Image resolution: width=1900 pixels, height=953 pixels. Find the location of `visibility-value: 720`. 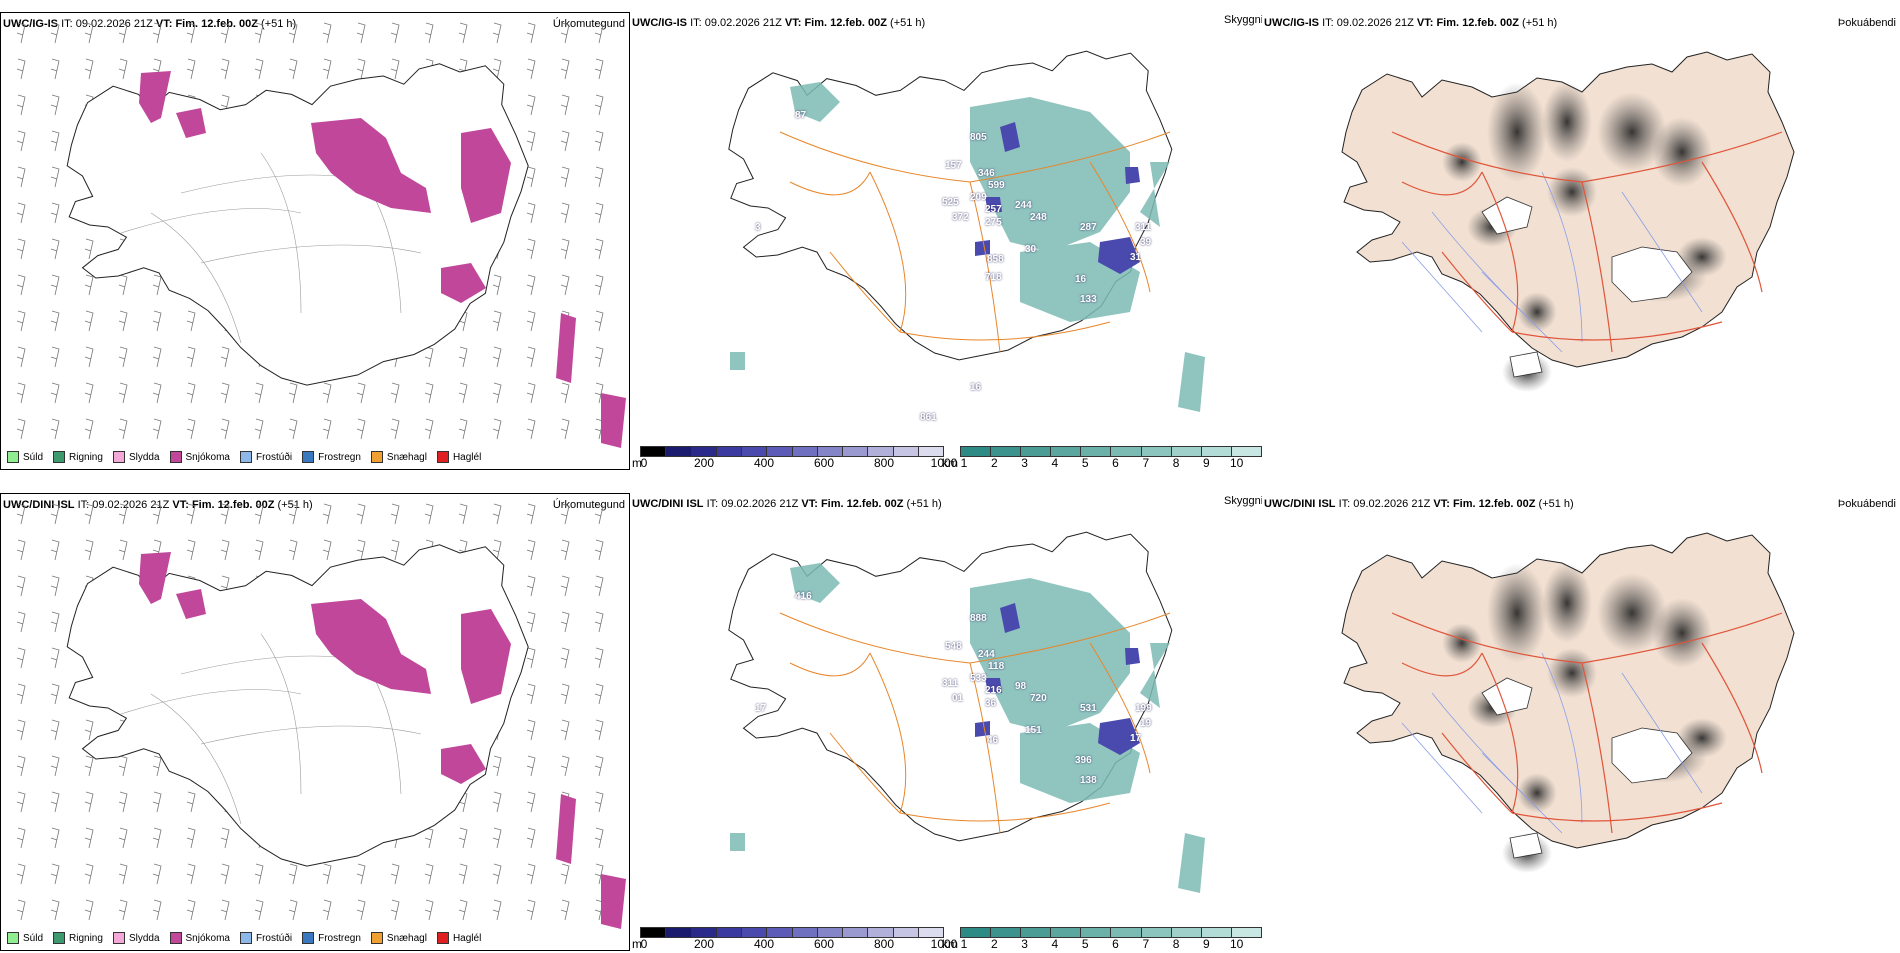

visibility-value: 720 is located at coordinates (1038, 698).